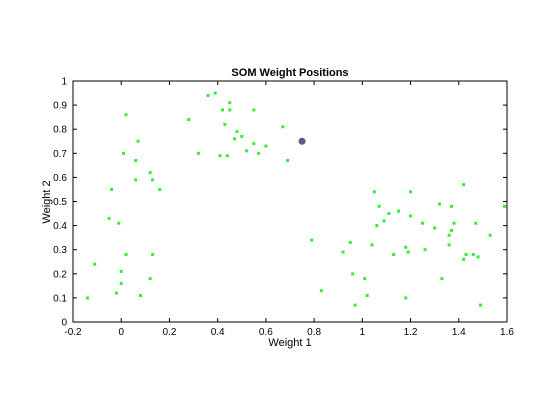 Image resolution: width=560 pixels, height=420 pixels. I want to click on chart-title: SOM Weight Positions, so click(289, 73).